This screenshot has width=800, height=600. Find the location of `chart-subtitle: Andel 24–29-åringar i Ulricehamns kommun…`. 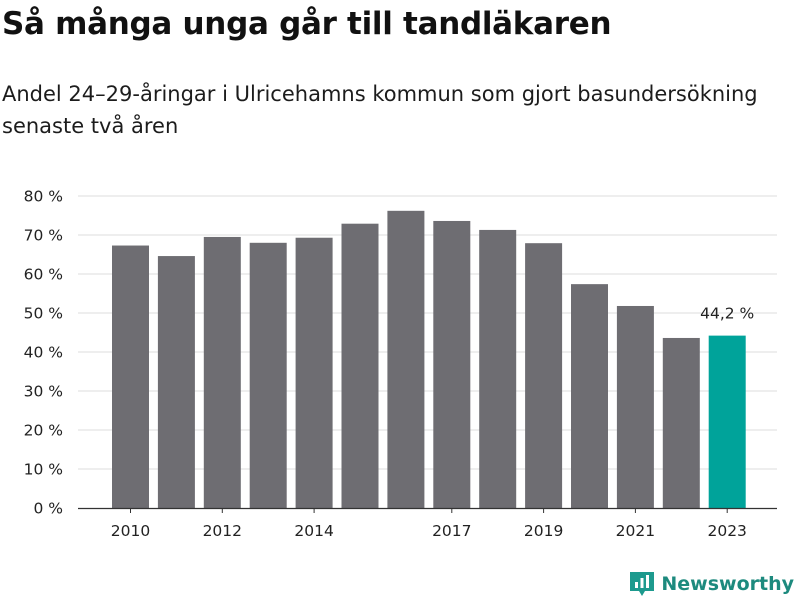

chart-subtitle: Andel 24–29-åringar i Ulricehamns kommun… is located at coordinates (380, 110).